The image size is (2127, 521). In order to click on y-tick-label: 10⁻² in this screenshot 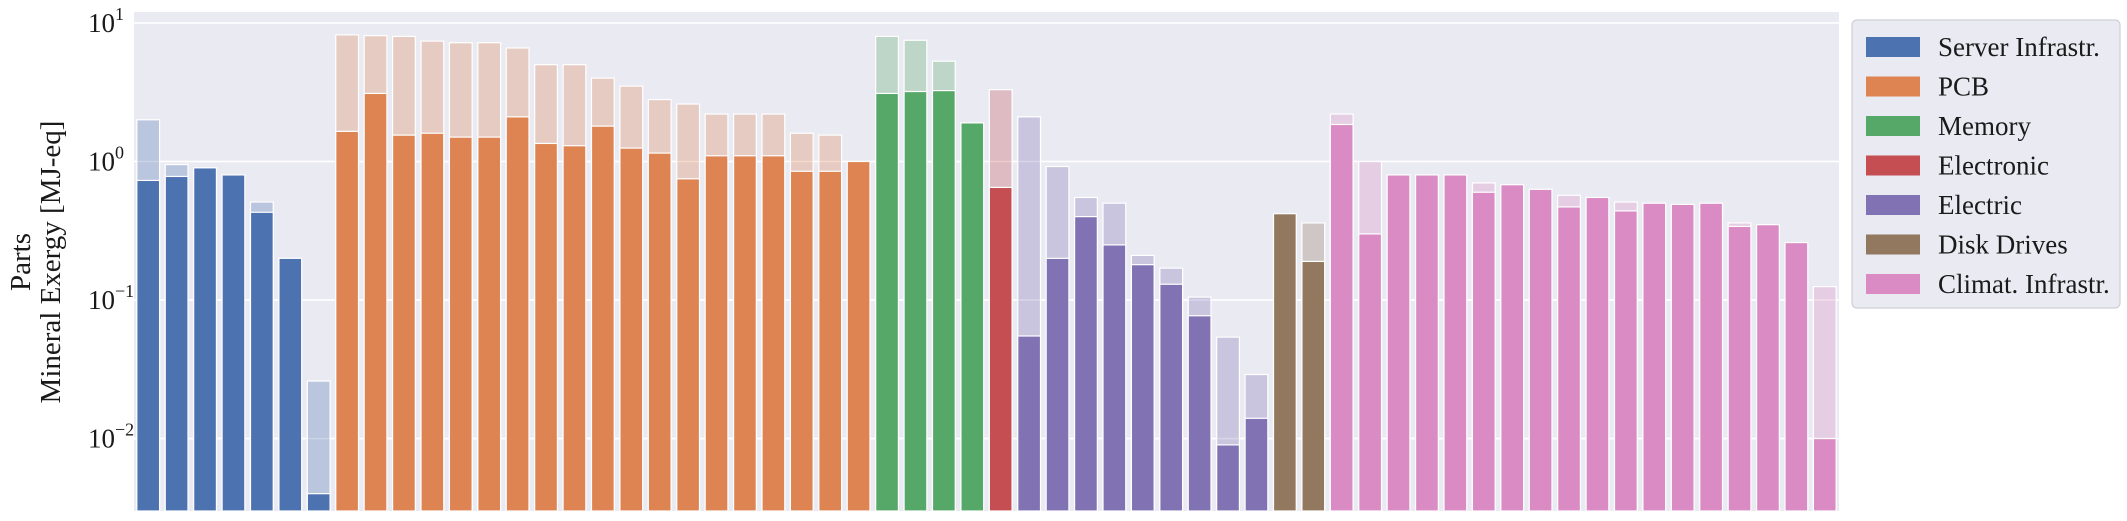, I will do `click(111, 437)`.